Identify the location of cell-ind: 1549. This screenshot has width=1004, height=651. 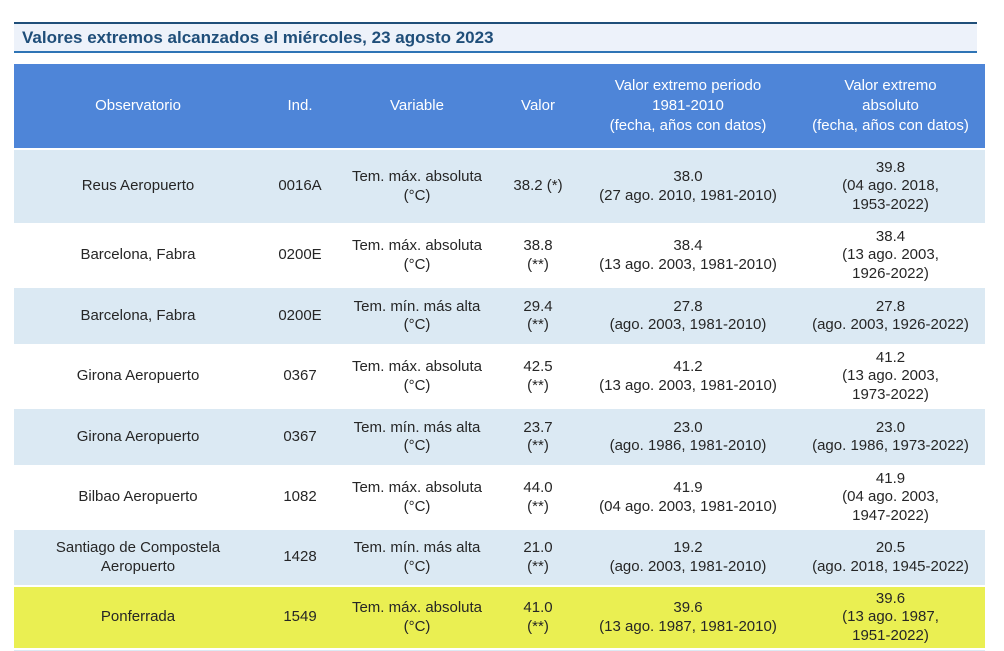
(300, 617).